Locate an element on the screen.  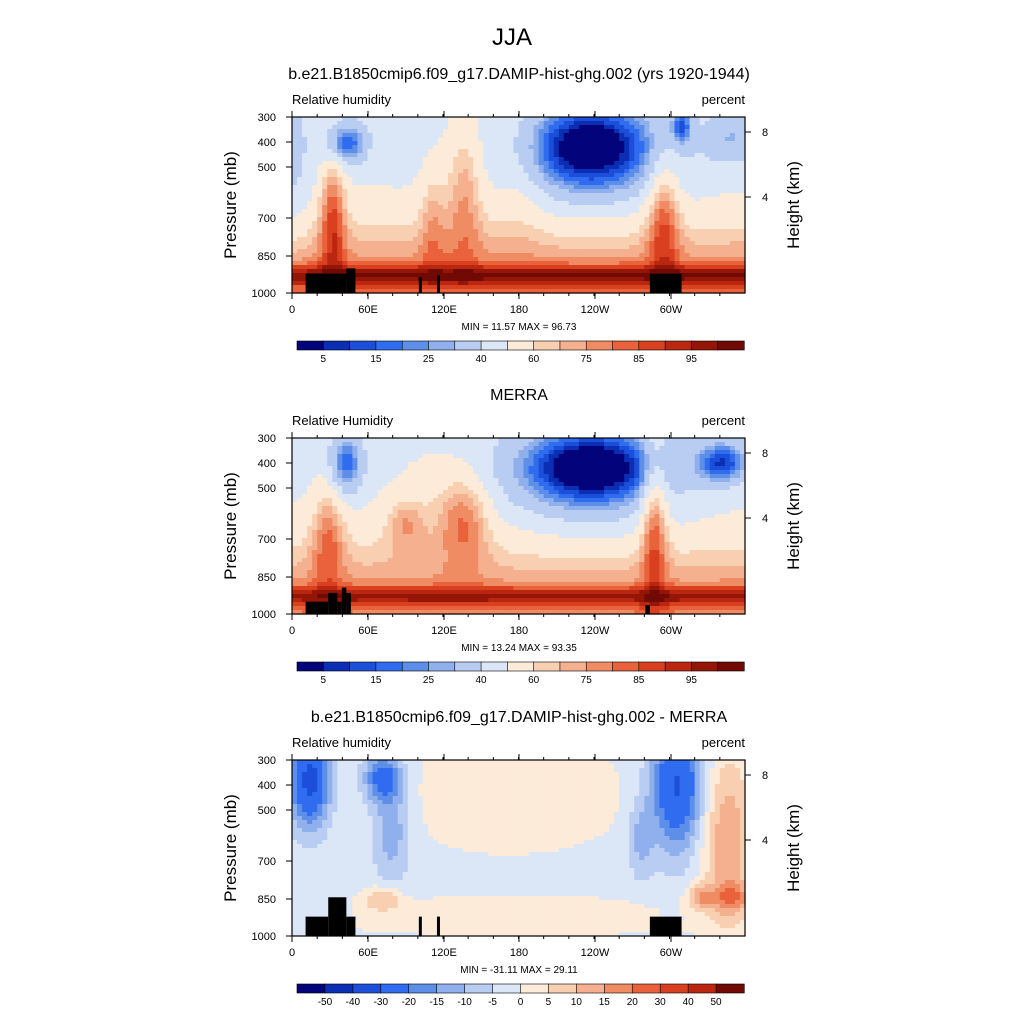
x-tick-label: 120W is located at coordinates (595, 631).